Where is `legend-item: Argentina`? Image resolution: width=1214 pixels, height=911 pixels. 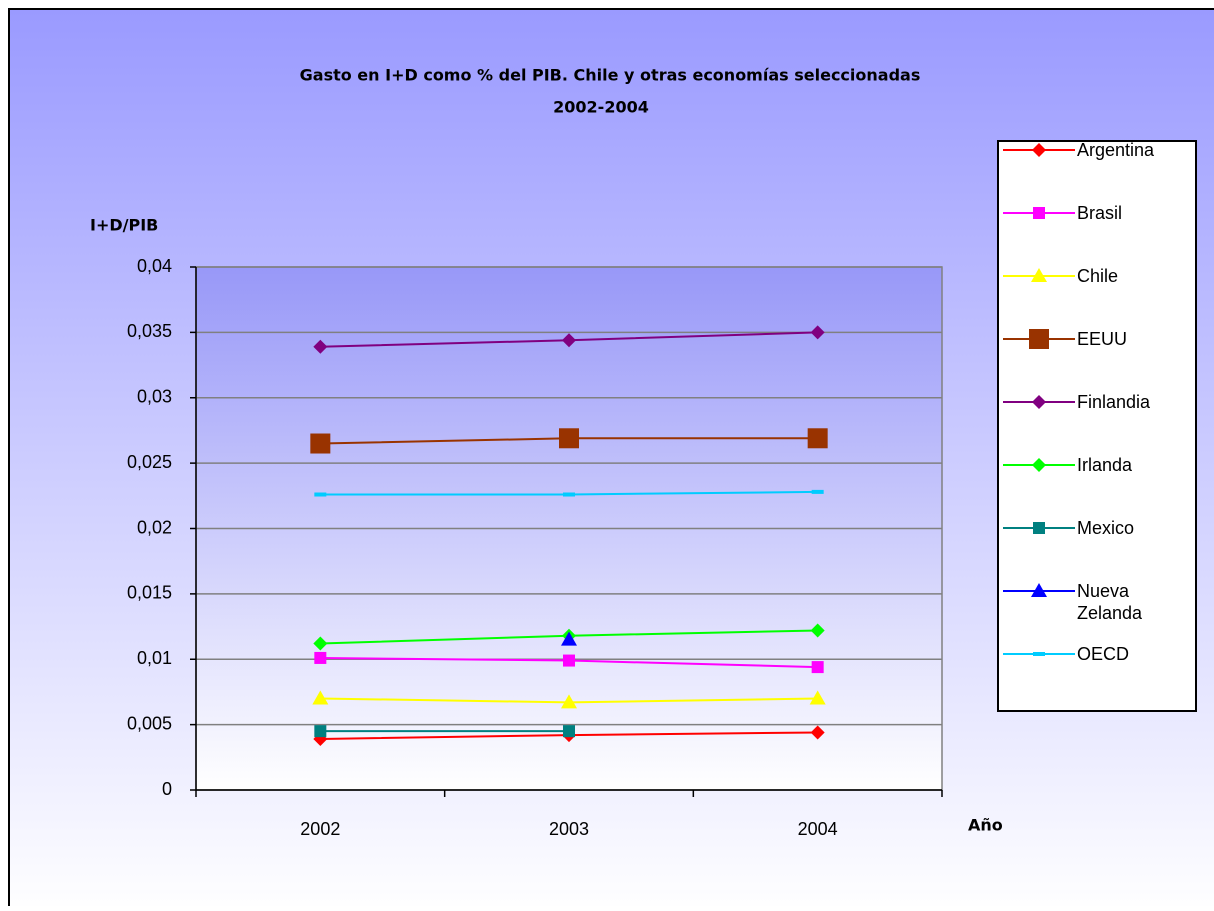
legend-item: Argentina is located at coordinates (1094, 150).